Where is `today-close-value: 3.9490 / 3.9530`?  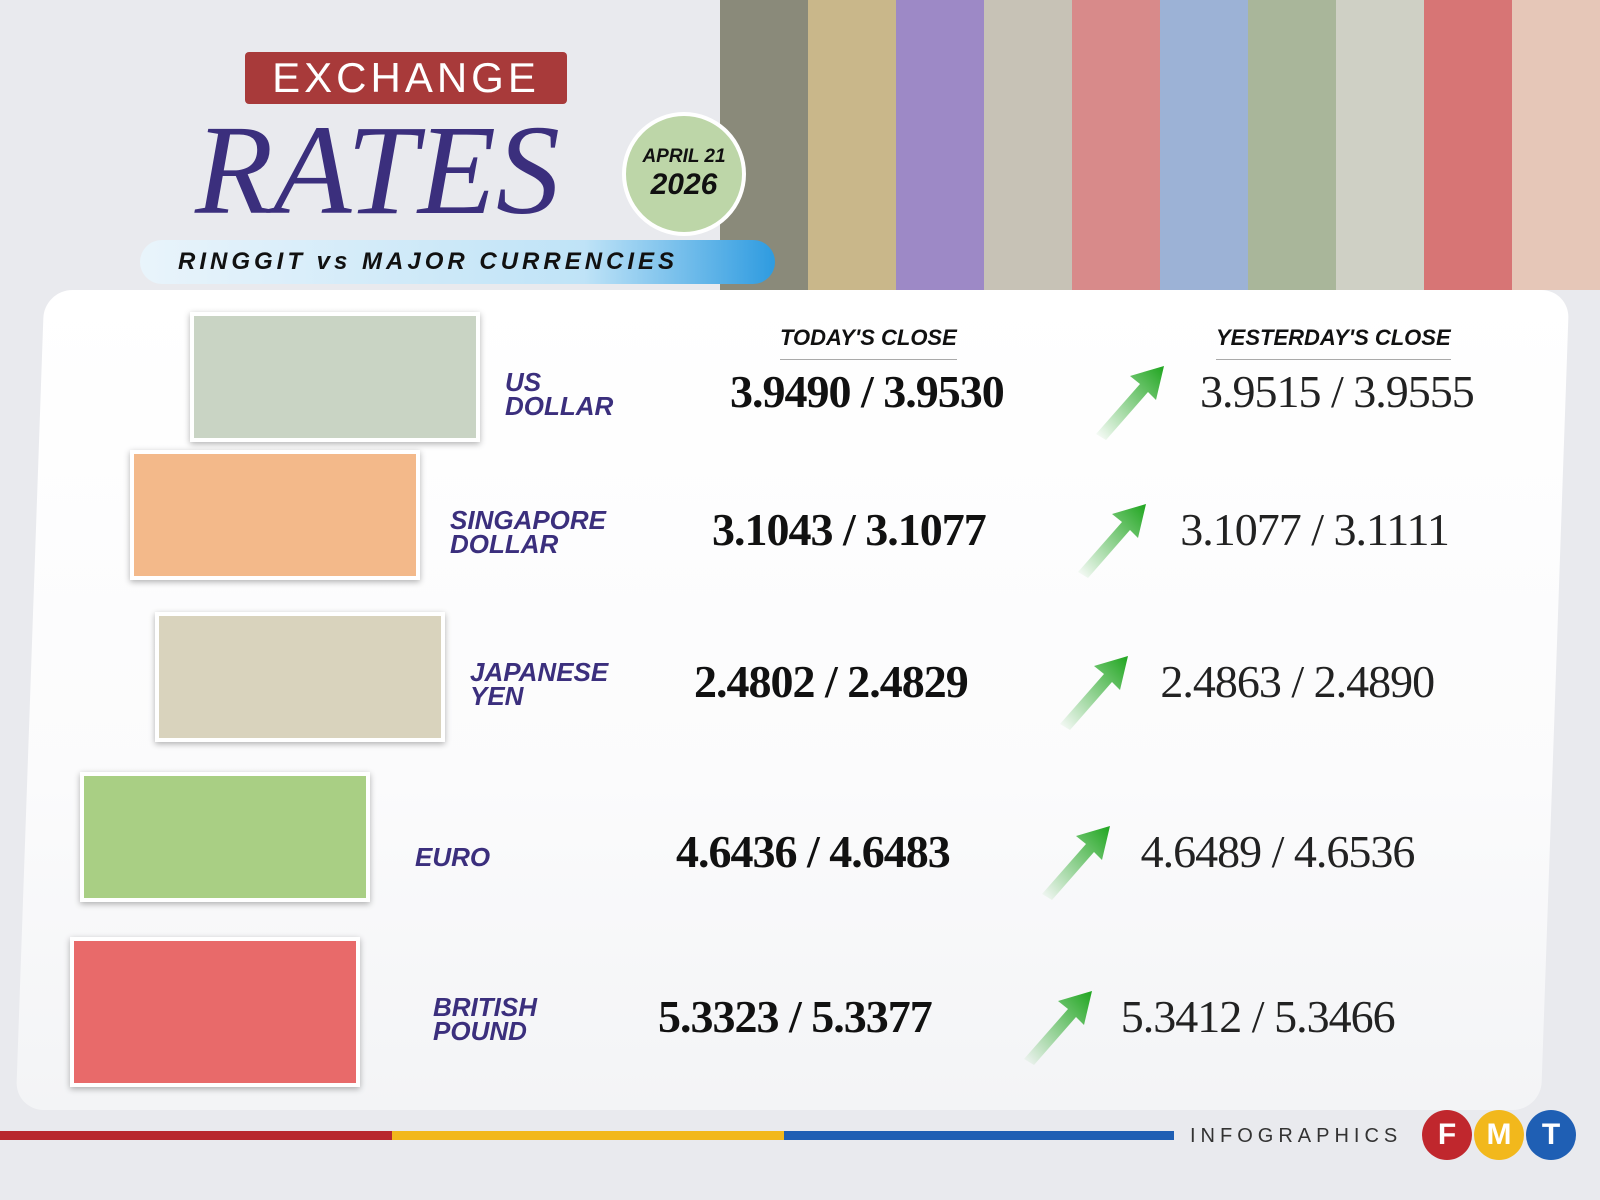 today-close-value: 3.9490 / 3.9530 is located at coordinates (867, 391).